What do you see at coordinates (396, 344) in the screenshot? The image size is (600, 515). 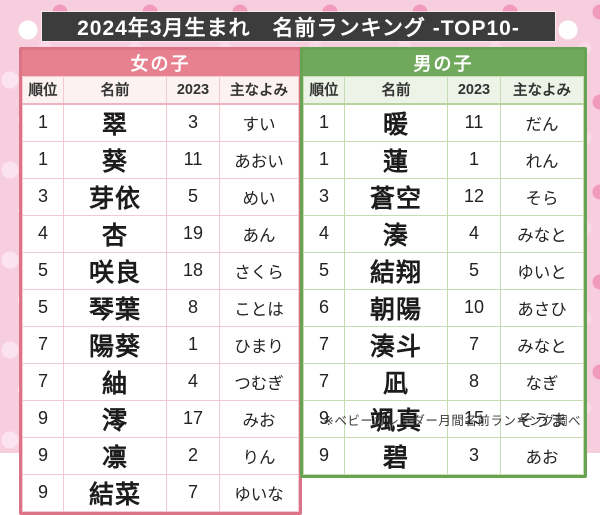 I see `cell-name: 湊斗` at bounding box center [396, 344].